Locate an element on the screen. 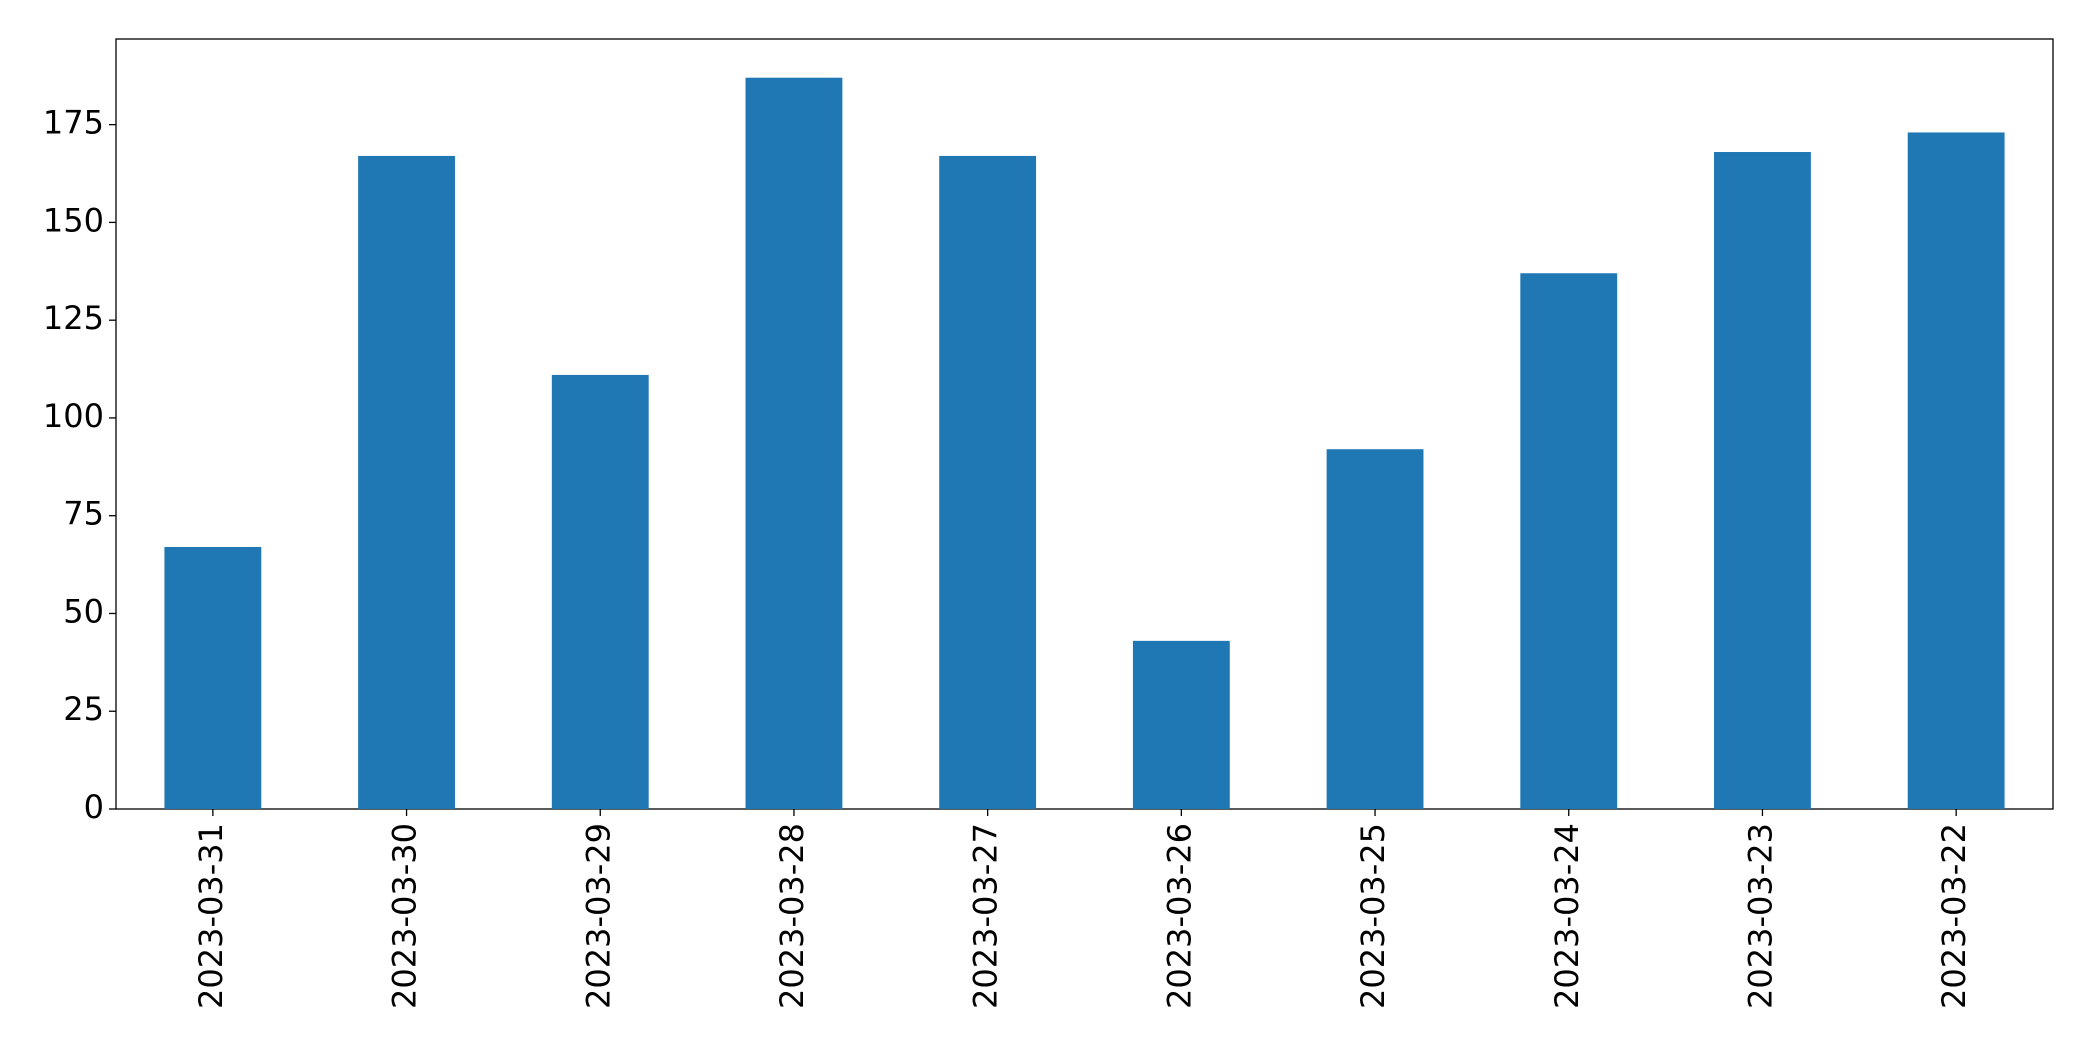 The image size is (2093, 1061). y-tick-label: 0 is located at coordinates (94, 807).